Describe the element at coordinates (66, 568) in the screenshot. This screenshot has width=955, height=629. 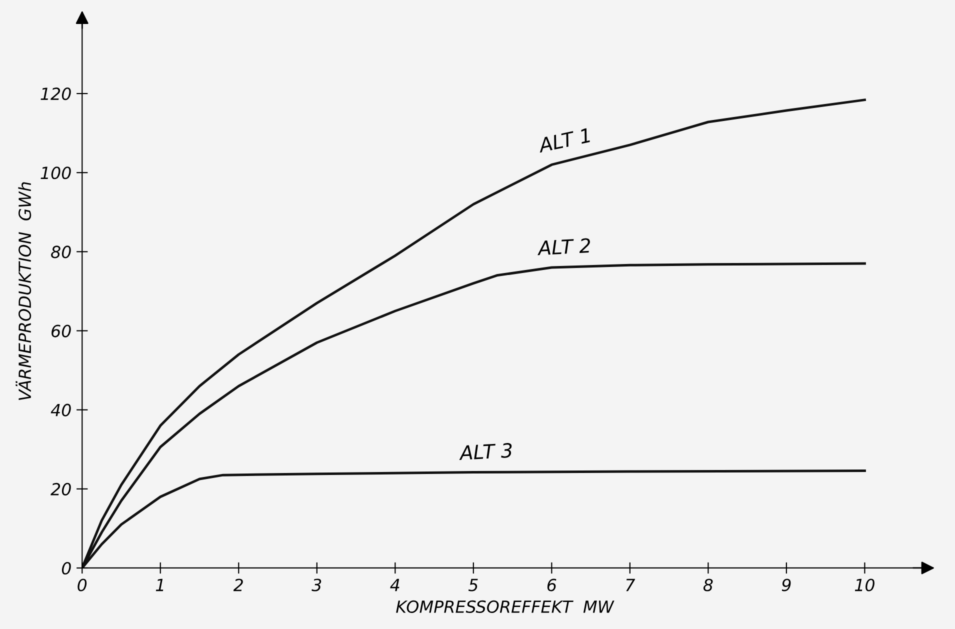
I see `y-tick-label: 0` at that location.